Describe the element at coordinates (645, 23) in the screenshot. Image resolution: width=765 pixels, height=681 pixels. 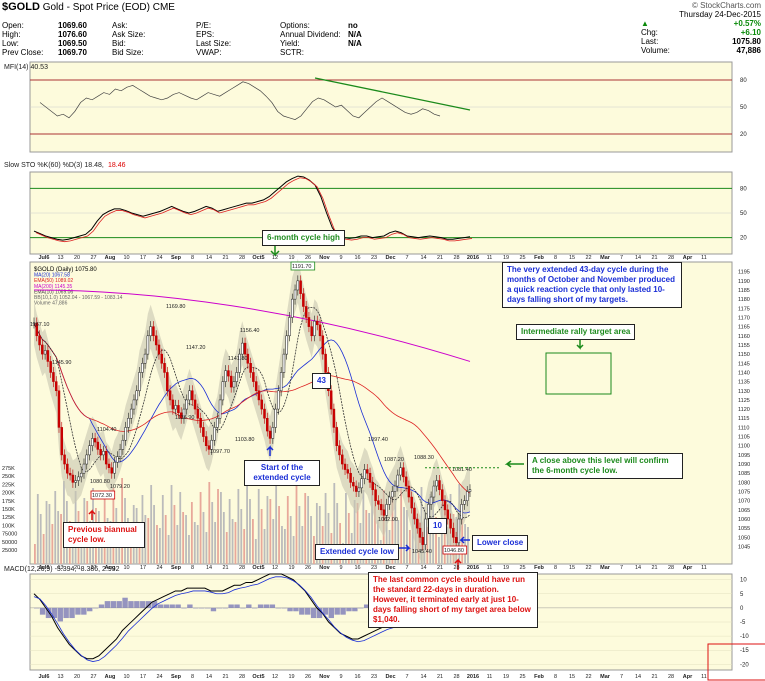
I see `up-arrow-icon: ▲` at that location.